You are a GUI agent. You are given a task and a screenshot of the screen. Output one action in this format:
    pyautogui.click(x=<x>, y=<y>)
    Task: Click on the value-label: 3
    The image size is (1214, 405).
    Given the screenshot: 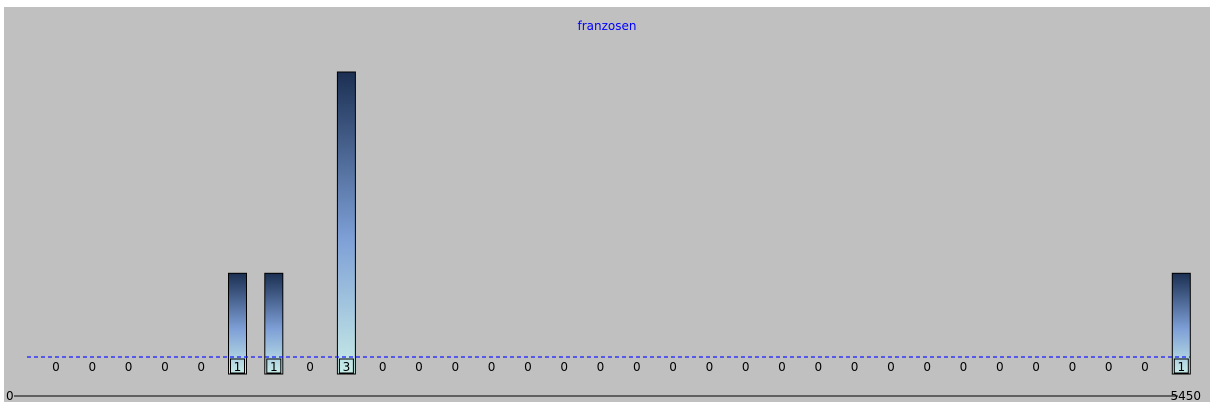 What is the action you would take?
    pyautogui.click(x=347, y=367)
    